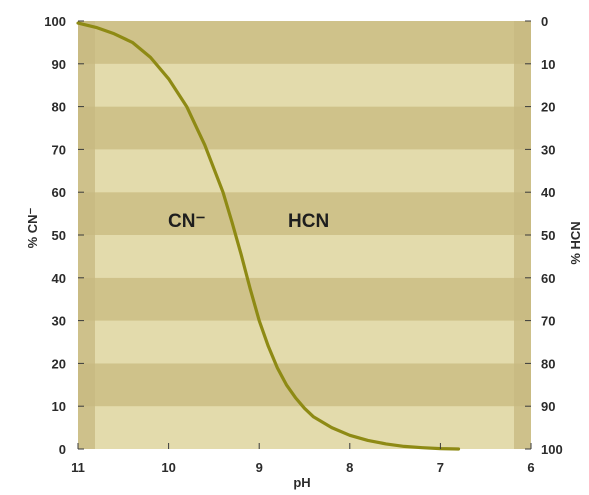 The height and width of the screenshot is (495, 589). Describe the element at coordinates (575, 242) in the screenshot. I see `y-axis-label-right: % HCN` at that location.